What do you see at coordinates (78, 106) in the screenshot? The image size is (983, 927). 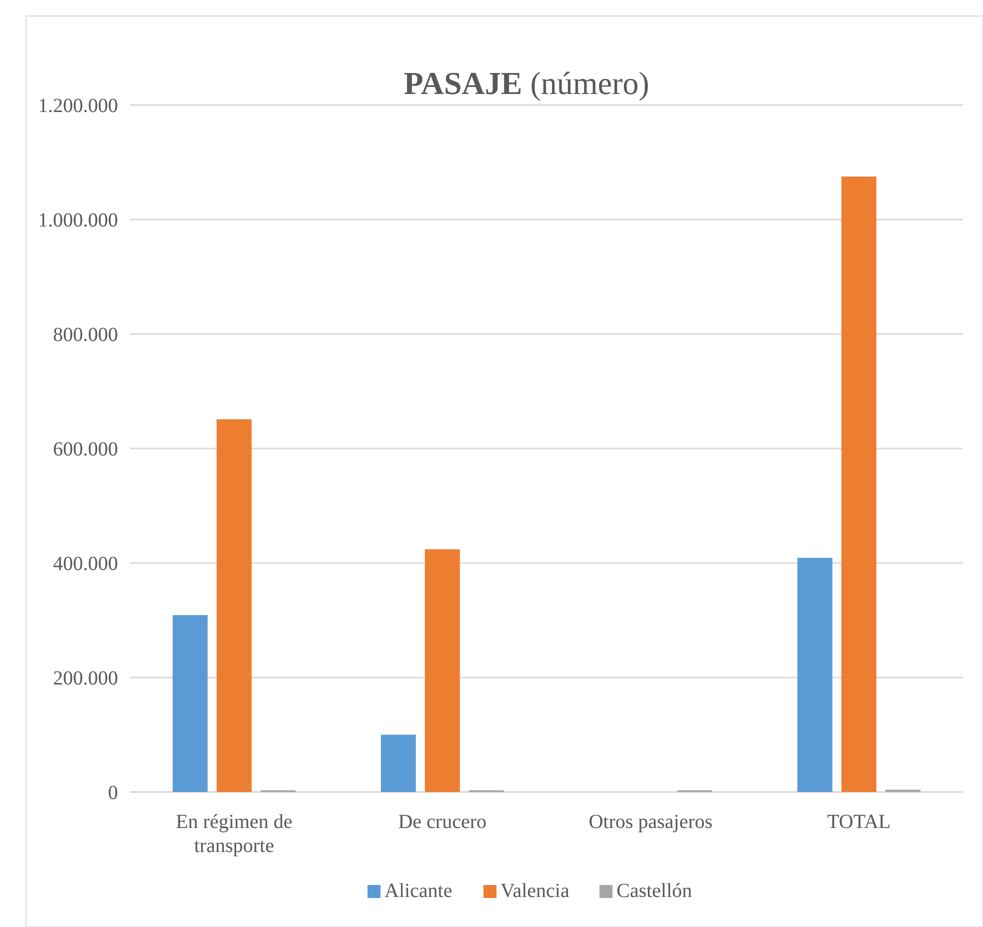 I see `y-tick-label: 1.200.000` at bounding box center [78, 106].